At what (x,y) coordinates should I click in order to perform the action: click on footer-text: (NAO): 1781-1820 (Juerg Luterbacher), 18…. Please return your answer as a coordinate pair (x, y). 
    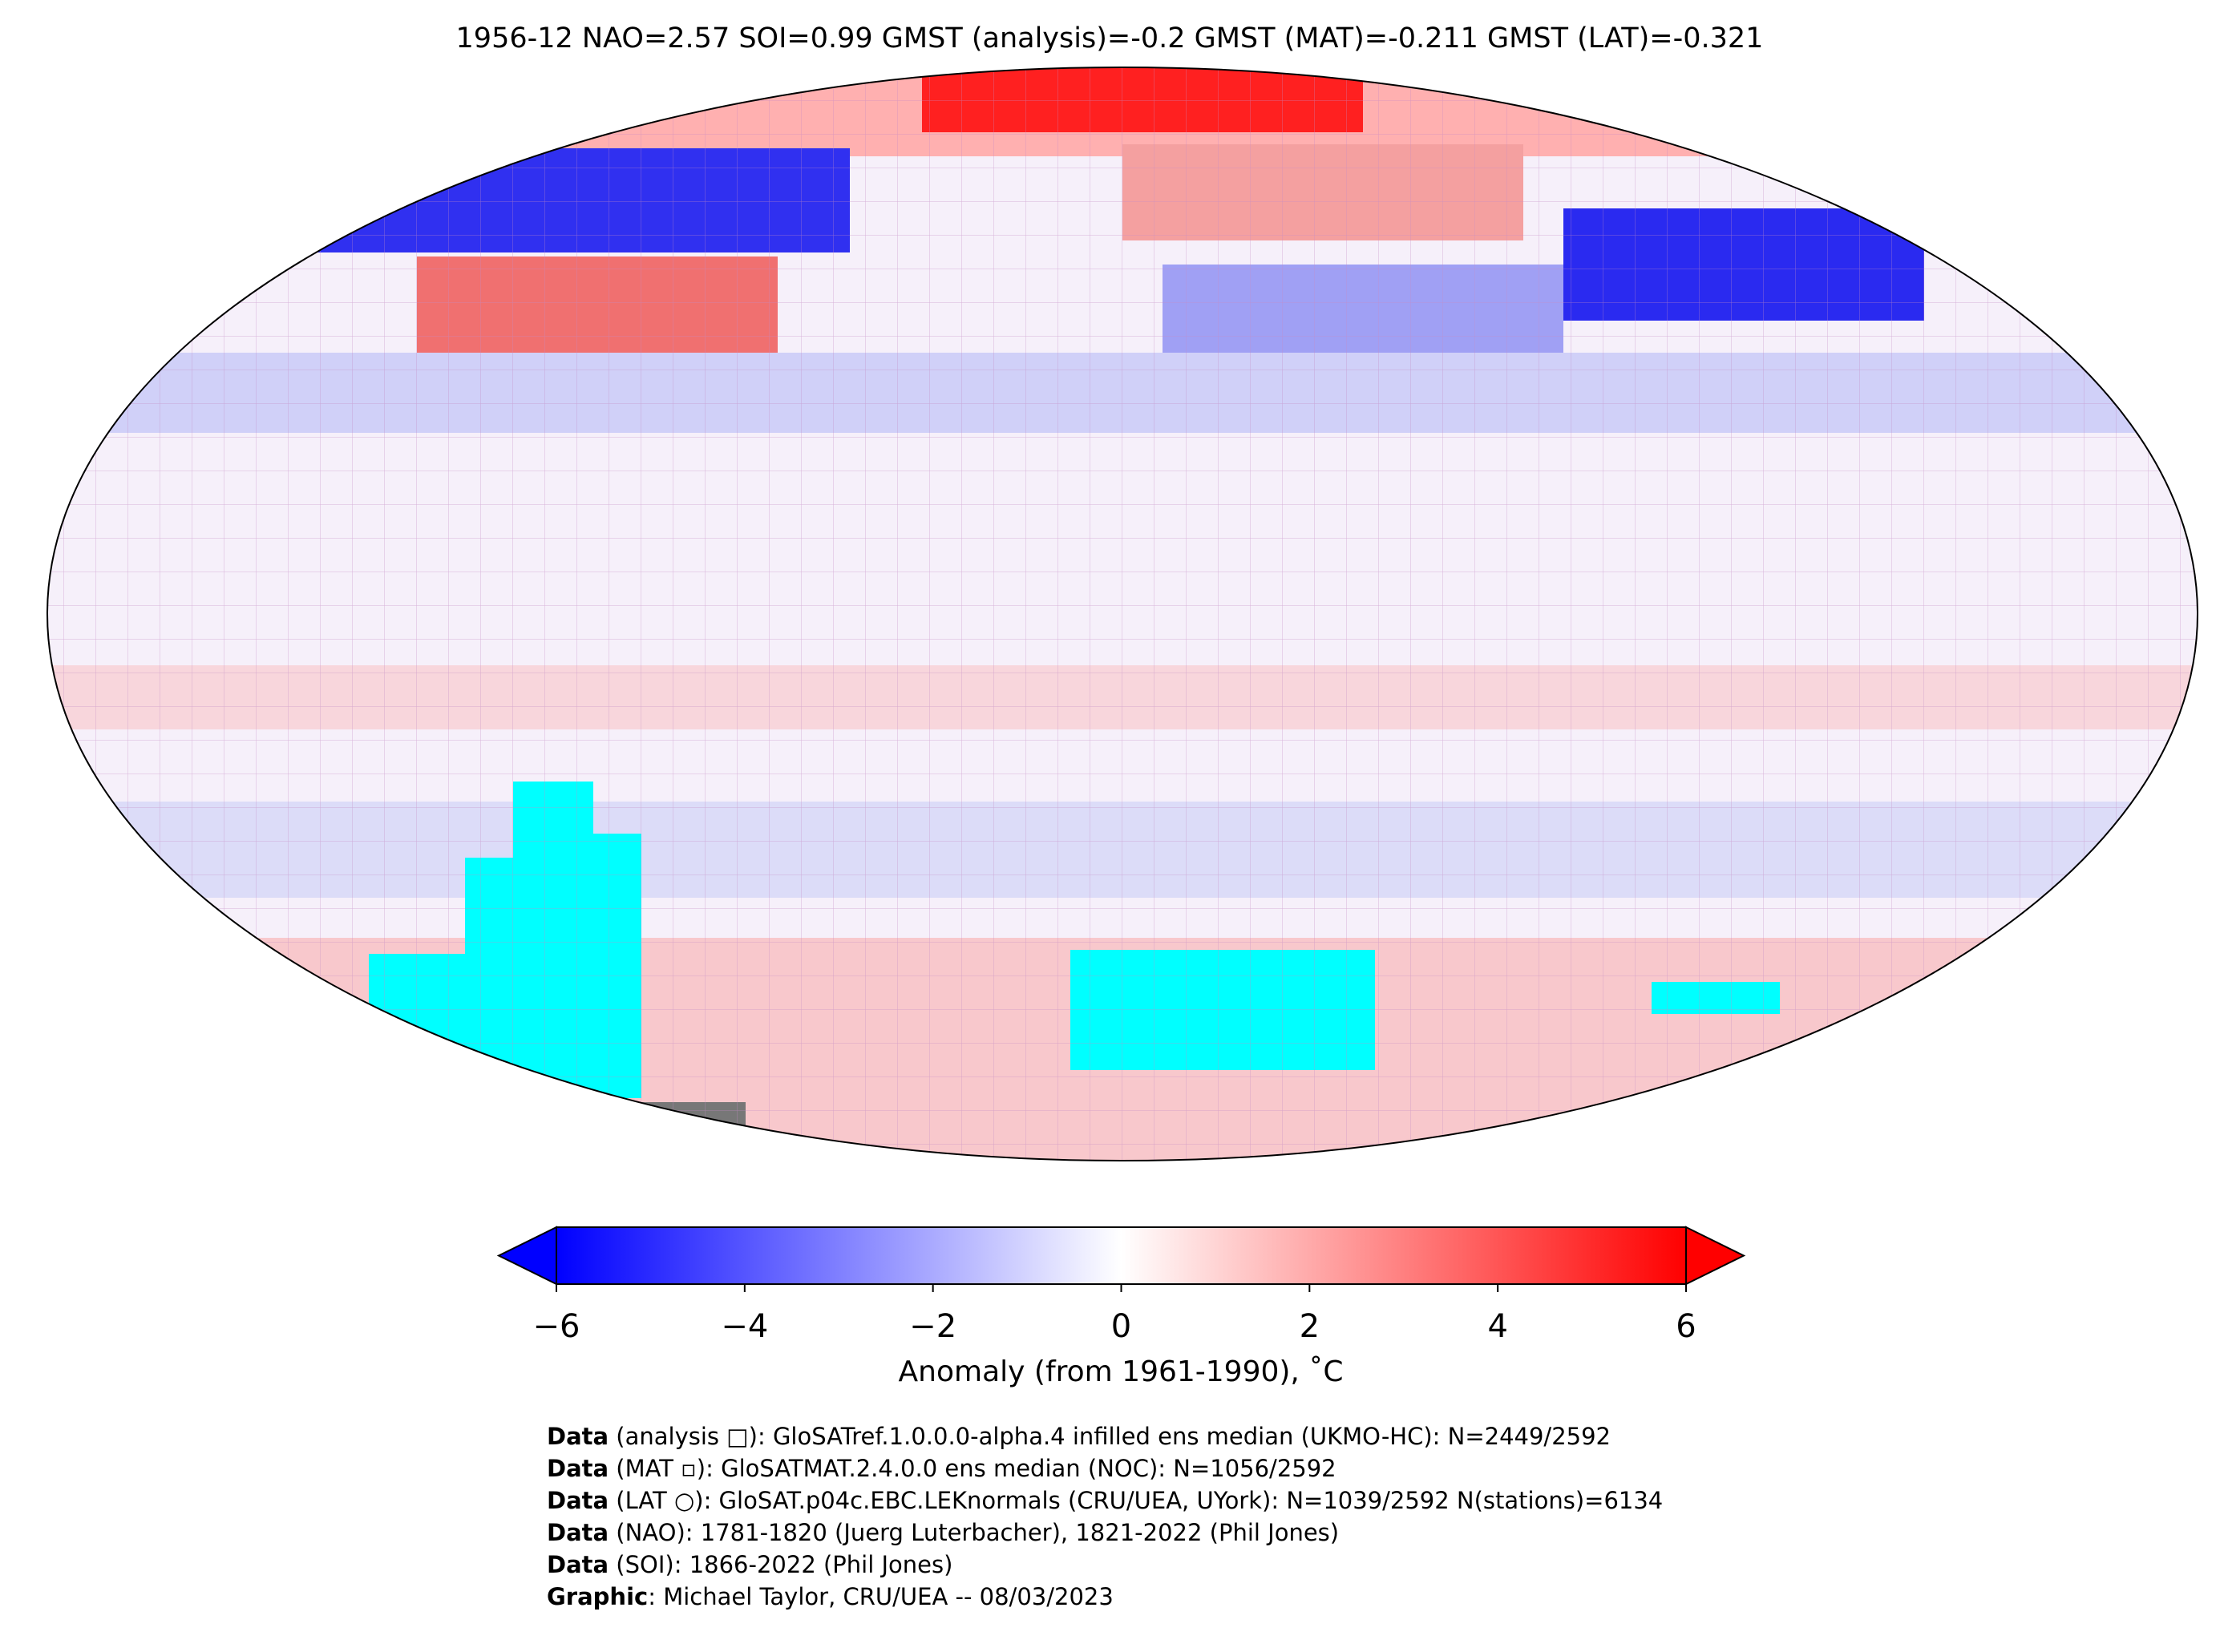
    Looking at the image, I should click on (974, 1532).